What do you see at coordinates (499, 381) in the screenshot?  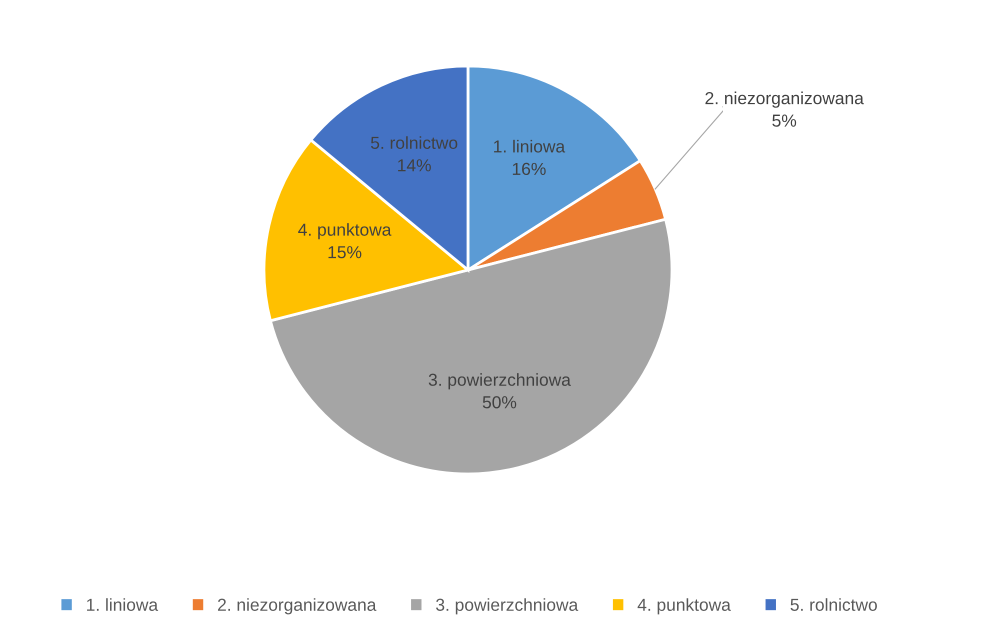 I see `slice-label: 3. powierzchniowa` at bounding box center [499, 381].